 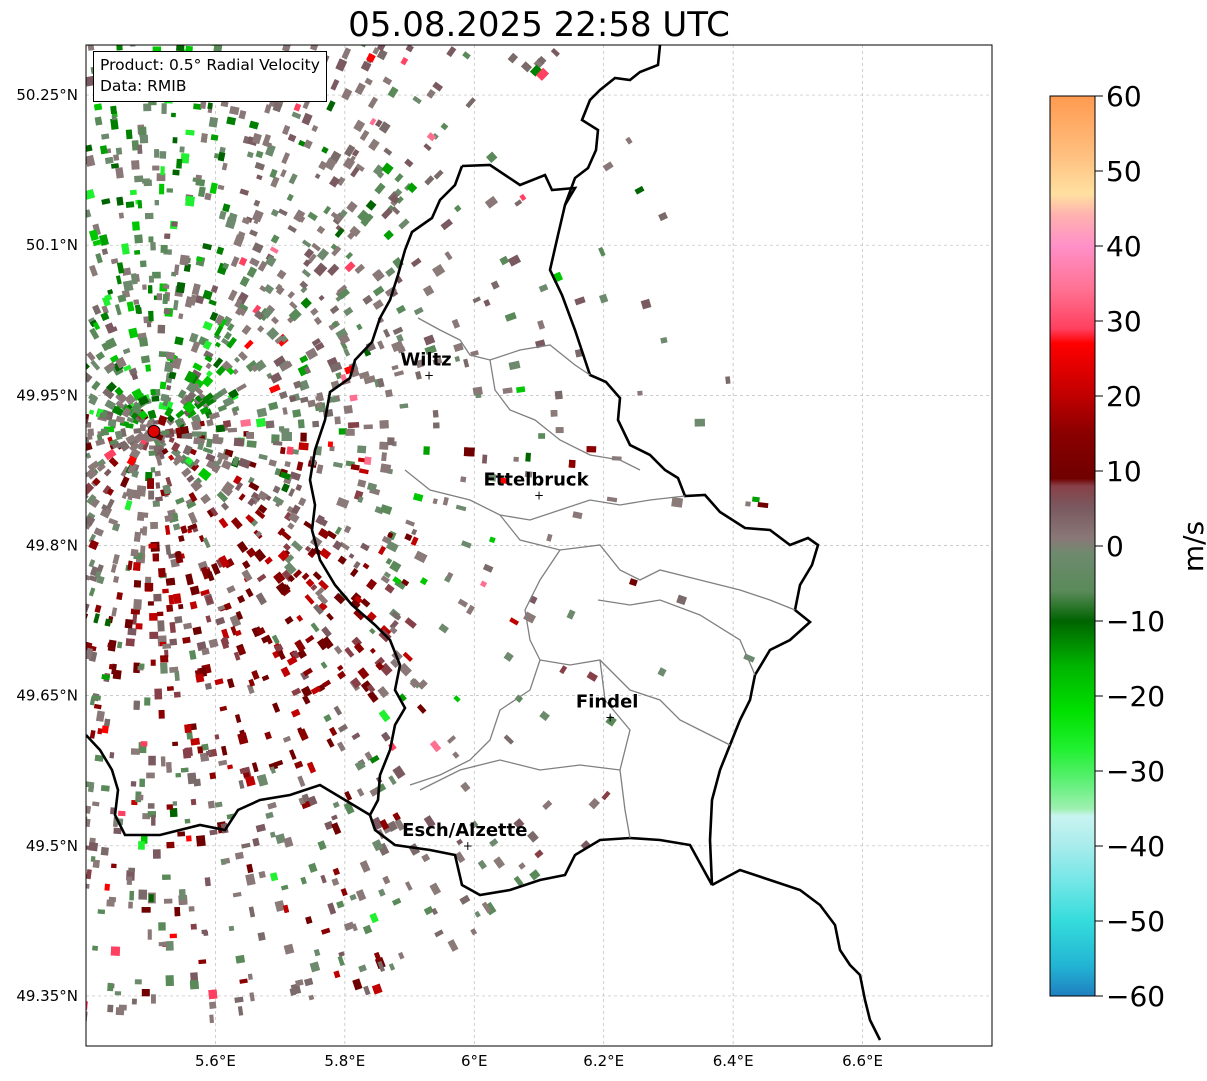 What do you see at coordinates (1124, 171) in the screenshot?
I see `colorbar-tick-label: 50` at bounding box center [1124, 171].